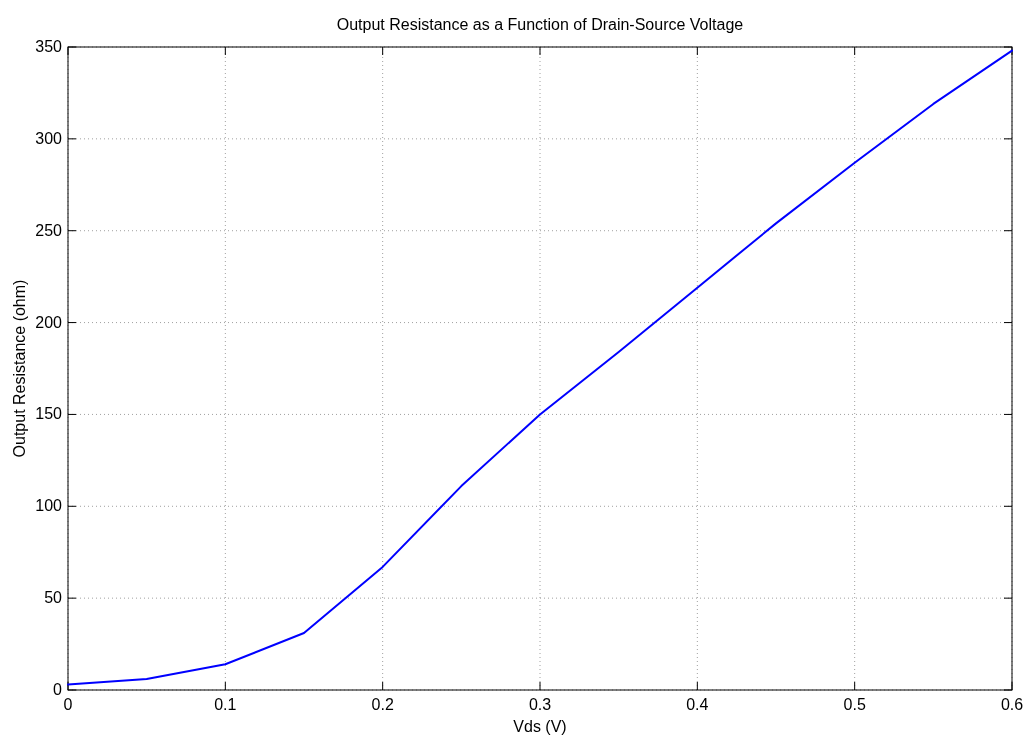 The height and width of the screenshot is (746, 1028). I want to click on x-tick-label: 0.6, so click(1012, 704).